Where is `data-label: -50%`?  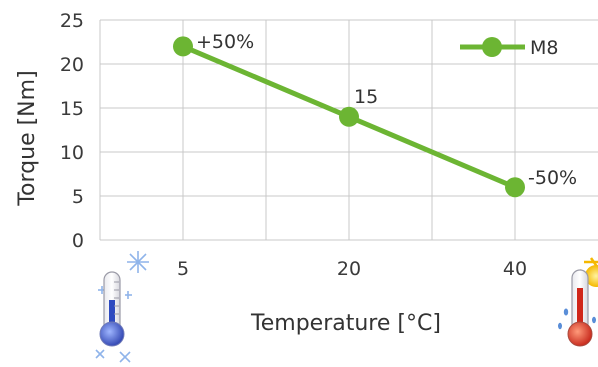 data-label: -50% is located at coordinates (552, 178).